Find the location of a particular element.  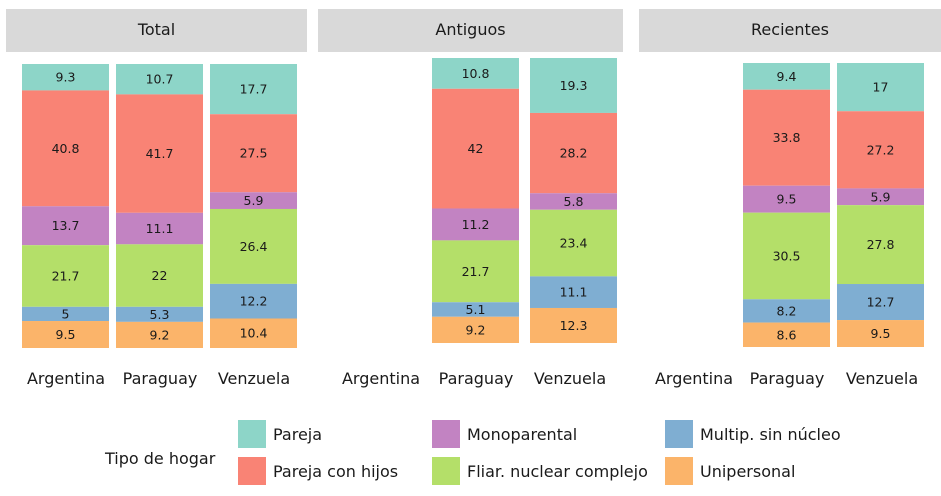

panel-title-antiguos: Antiguos is located at coordinates (470, 29).